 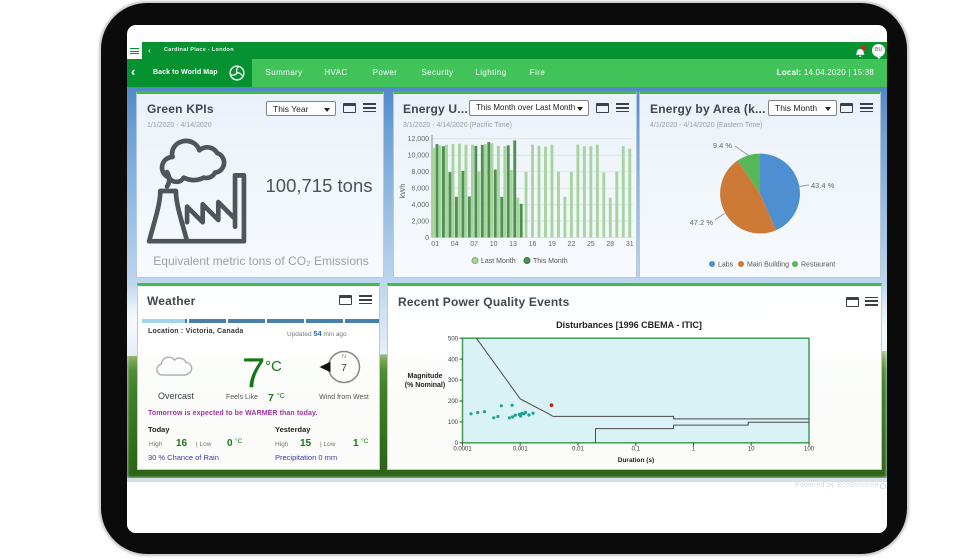 I want to click on svg-text: 10,000, so click(x=419, y=156).